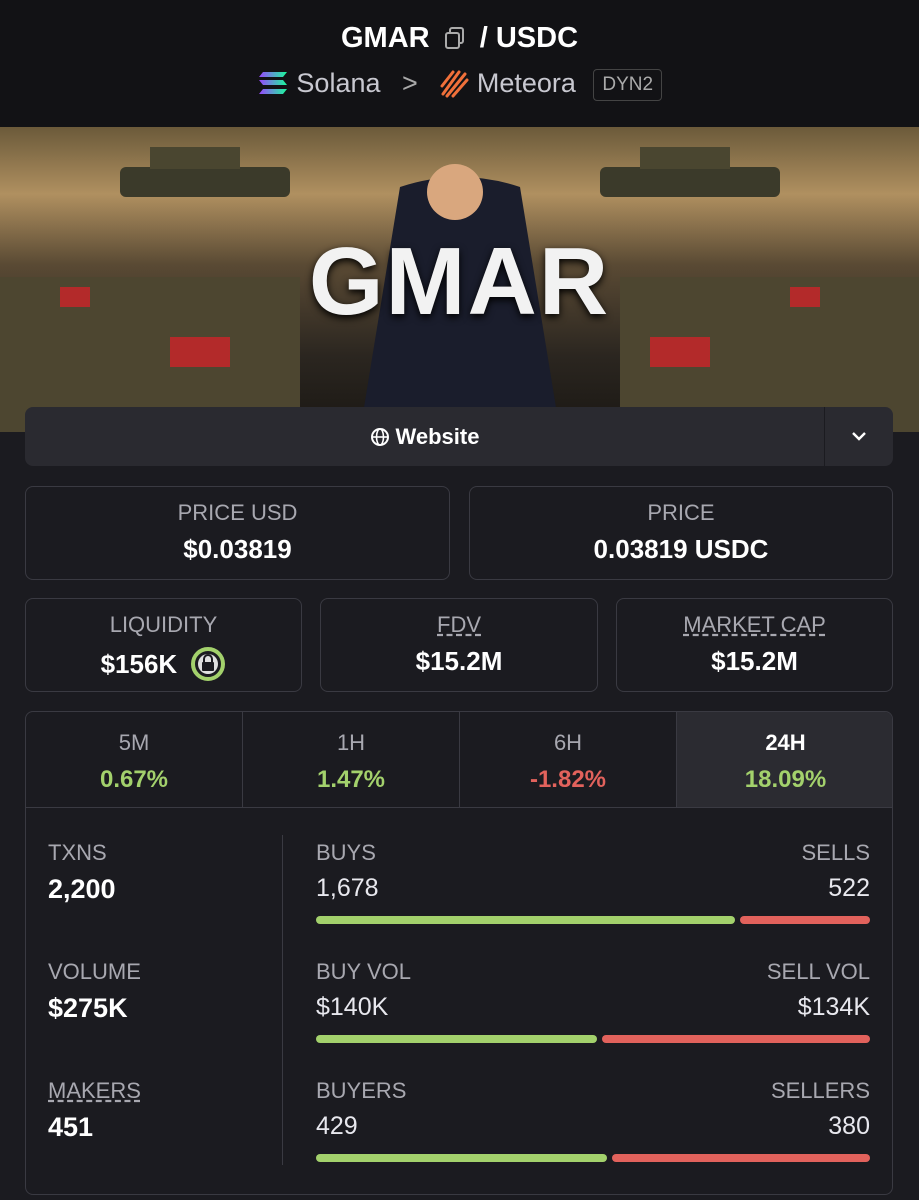 This screenshot has width=919, height=1200. Describe the element at coordinates (134, 779) in the screenshot. I see `change: 0.67%` at that location.